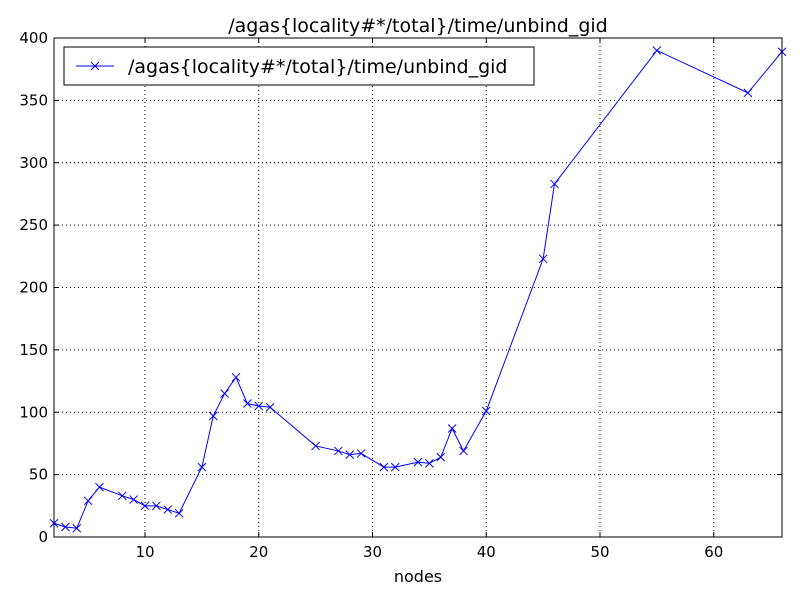 The height and width of the screenshot is (600, 800). Describe the element at coordinates (599, 552) in the screenshot. I see `x-tick-label: 50` at that location.